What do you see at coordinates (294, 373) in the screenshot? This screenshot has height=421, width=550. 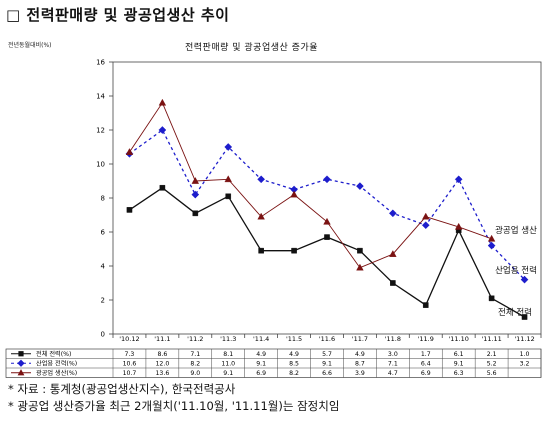 I see `table-cell: 8.2` at bounding box center [294, 373].